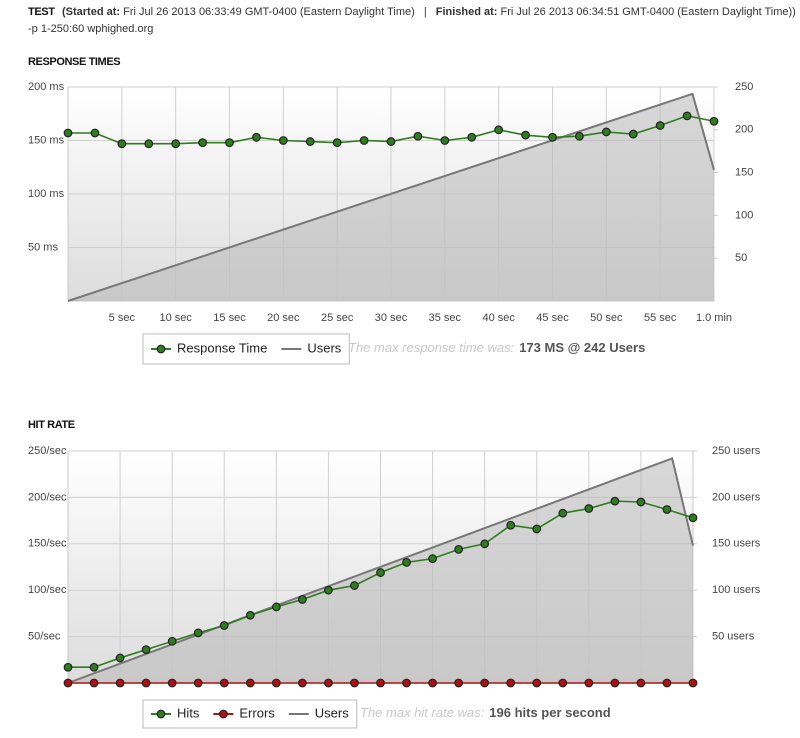  I want to click on y-tick-label: 100 ms, so click(46, 194).